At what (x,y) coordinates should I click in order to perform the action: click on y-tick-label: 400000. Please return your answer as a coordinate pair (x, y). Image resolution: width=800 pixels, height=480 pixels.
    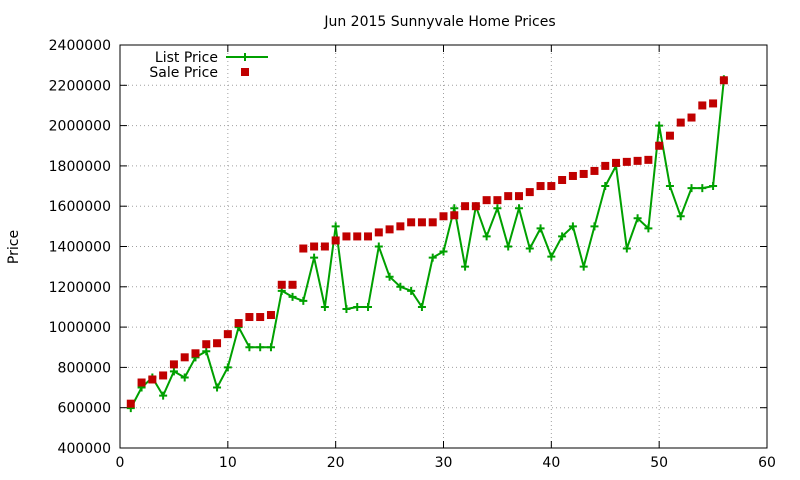
    Looking at the image, I should click on (84, 449).